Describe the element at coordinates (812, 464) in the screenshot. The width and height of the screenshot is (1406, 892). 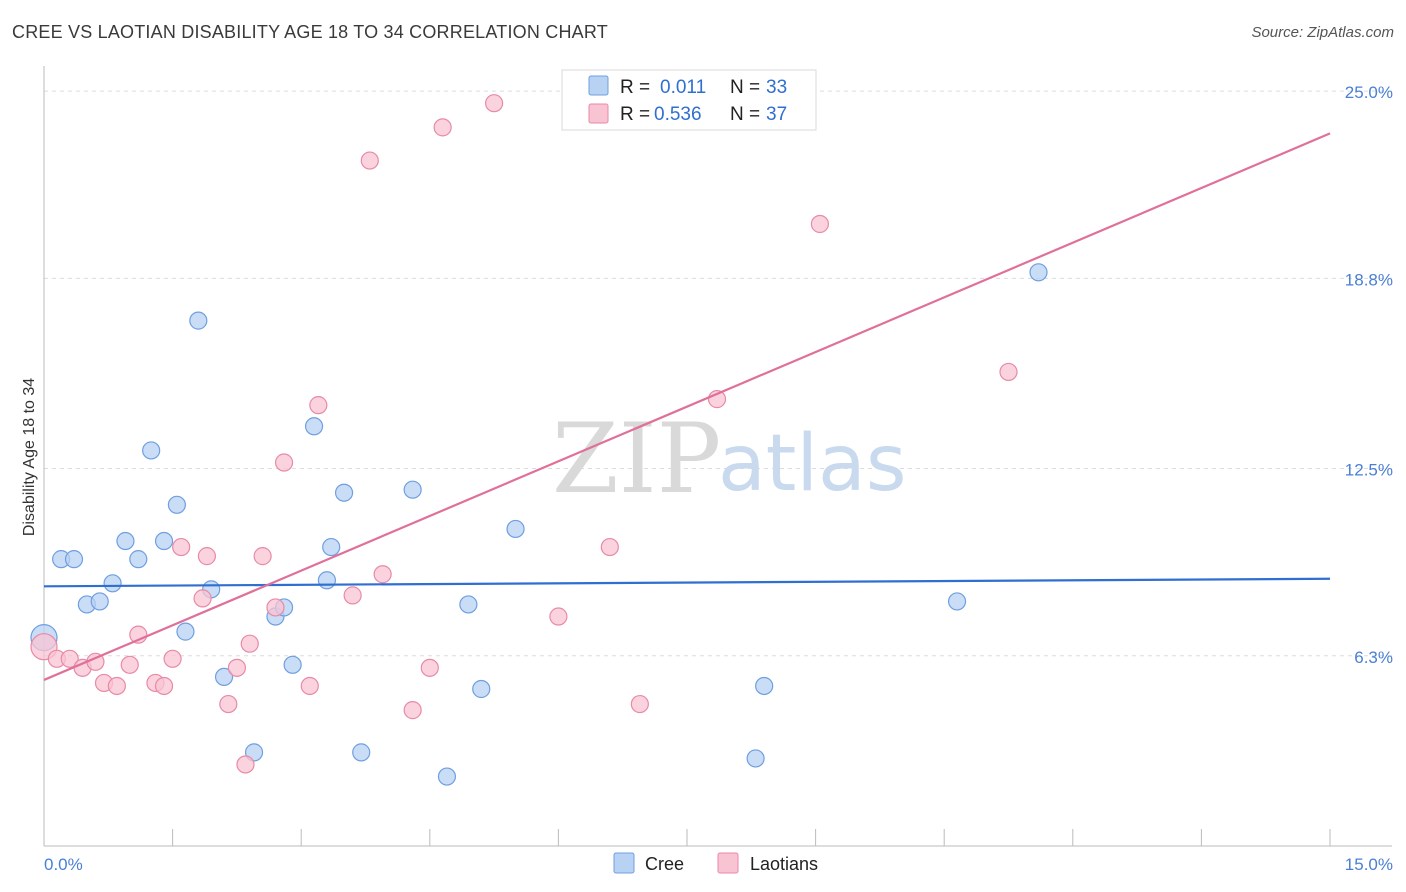
I see `watermark-atlas: atlas` at that location.